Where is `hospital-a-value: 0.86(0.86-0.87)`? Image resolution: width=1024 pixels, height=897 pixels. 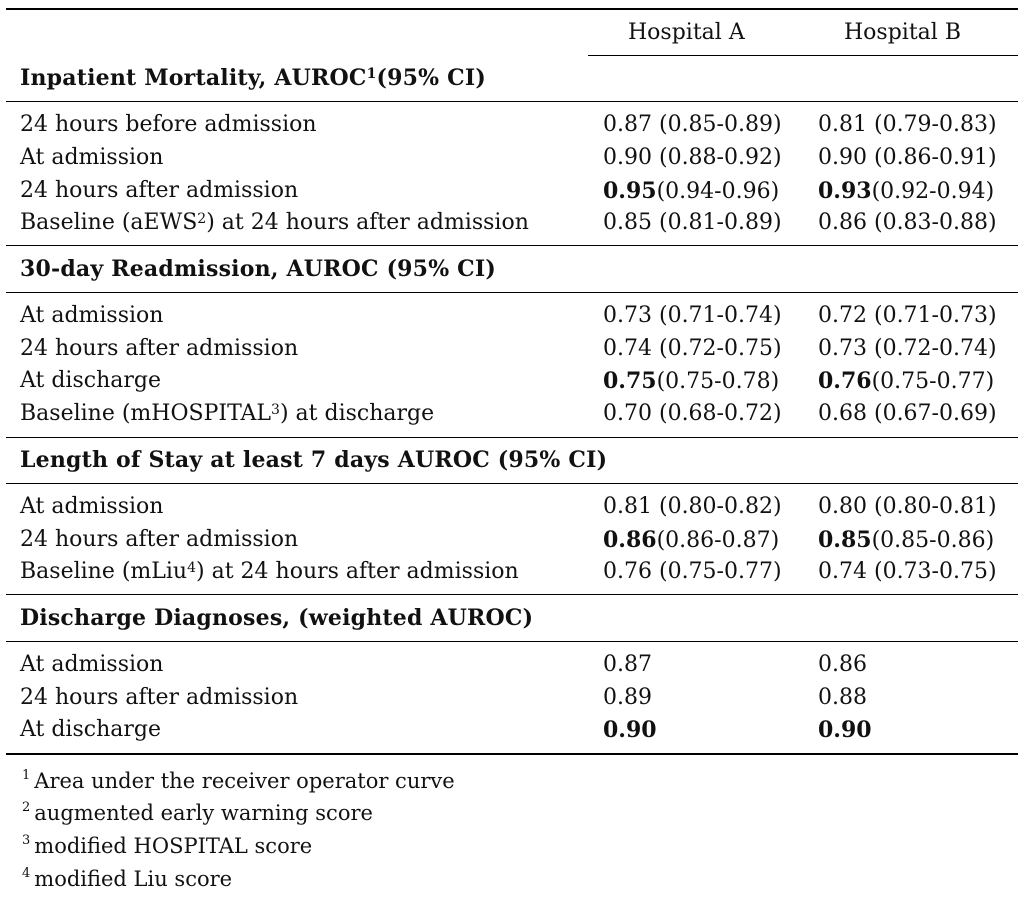
hospital-a-value: 0.86(0.86-0.87) is located at coordinates (691, 540).